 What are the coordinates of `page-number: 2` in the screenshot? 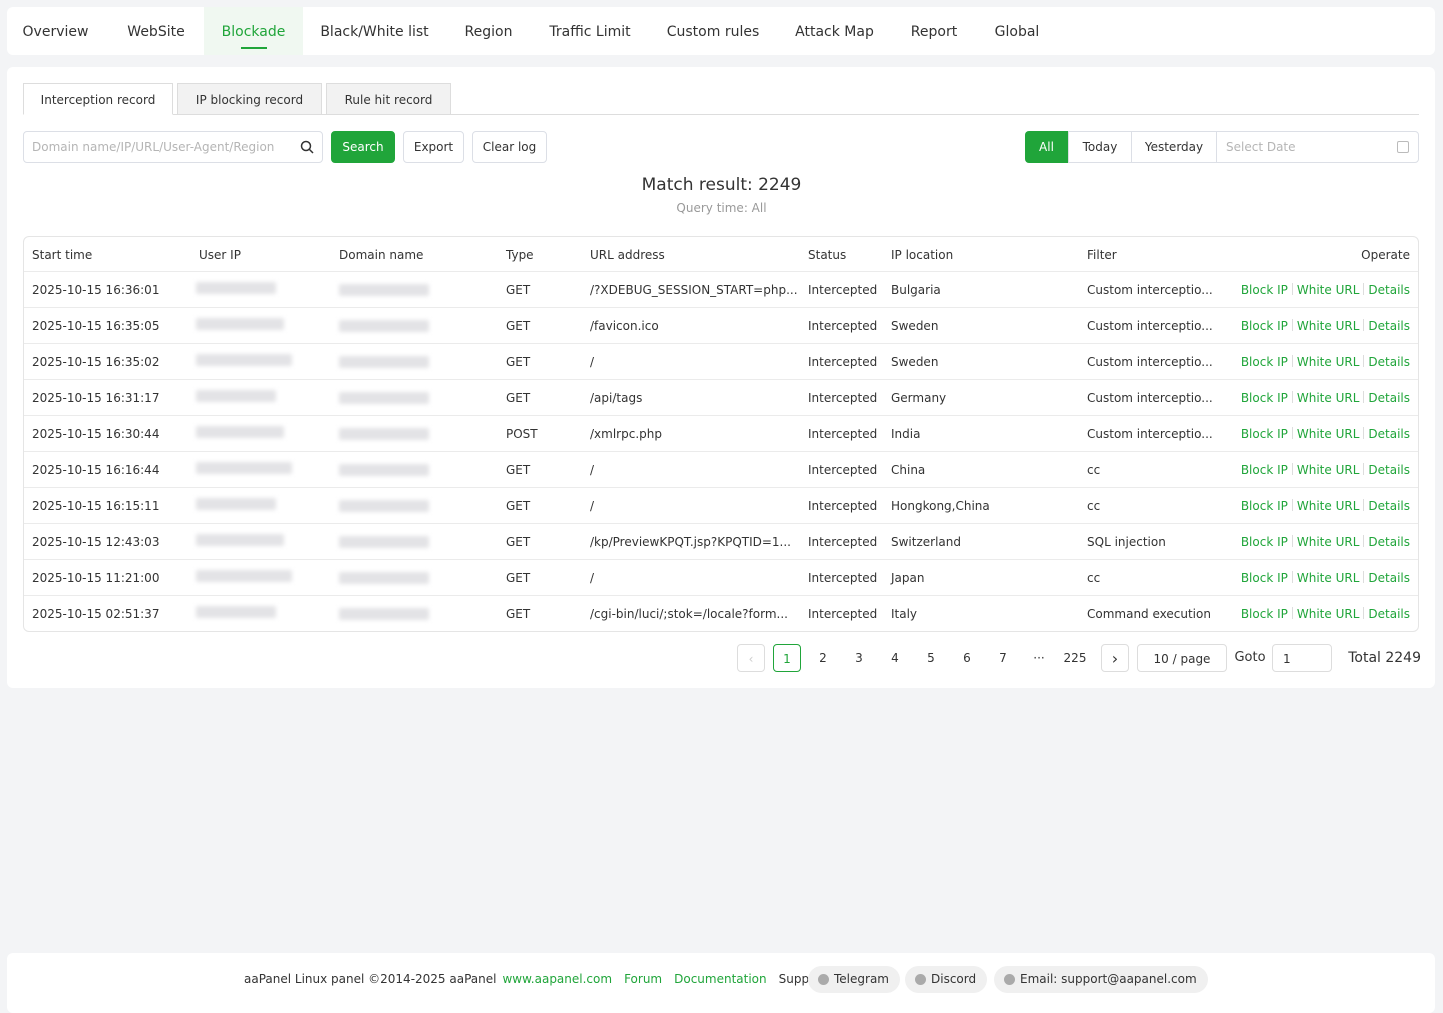 It's located at (823, 658).